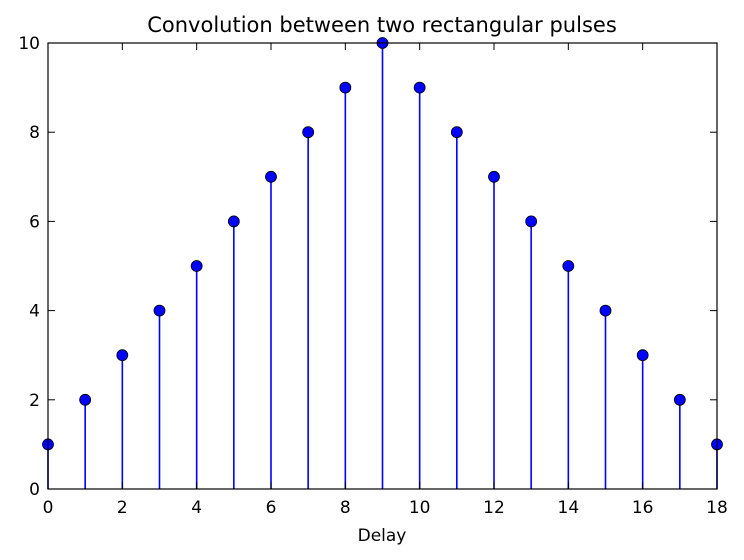 The image size is (744, 560). What do you see at coordinates (48, 508) in the screenshot?
I see `x-tick-label: 0` at bounding box center [48, 508].